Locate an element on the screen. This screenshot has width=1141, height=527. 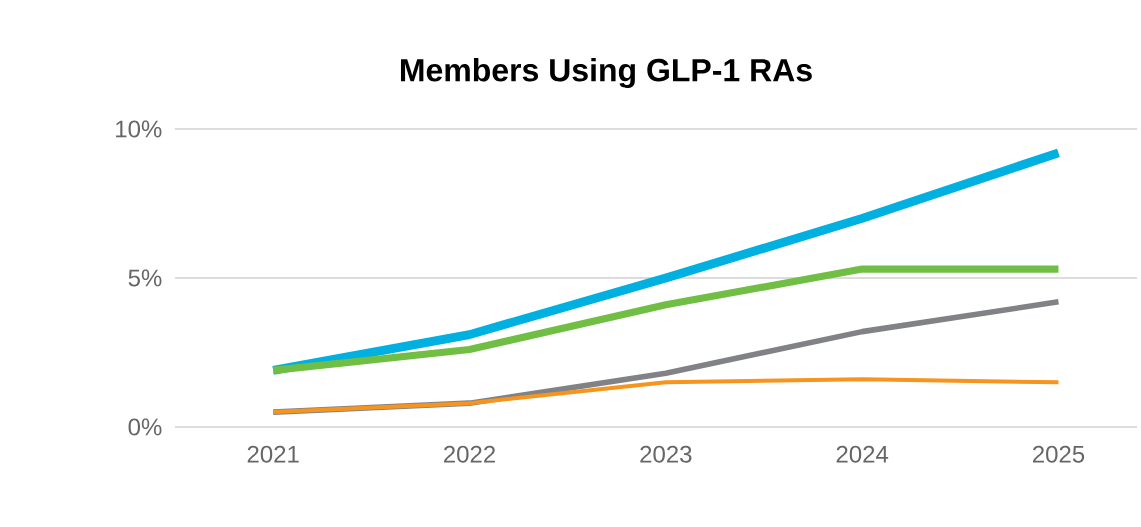
y-tick-label: 0% is located at coordinates (145, 427).